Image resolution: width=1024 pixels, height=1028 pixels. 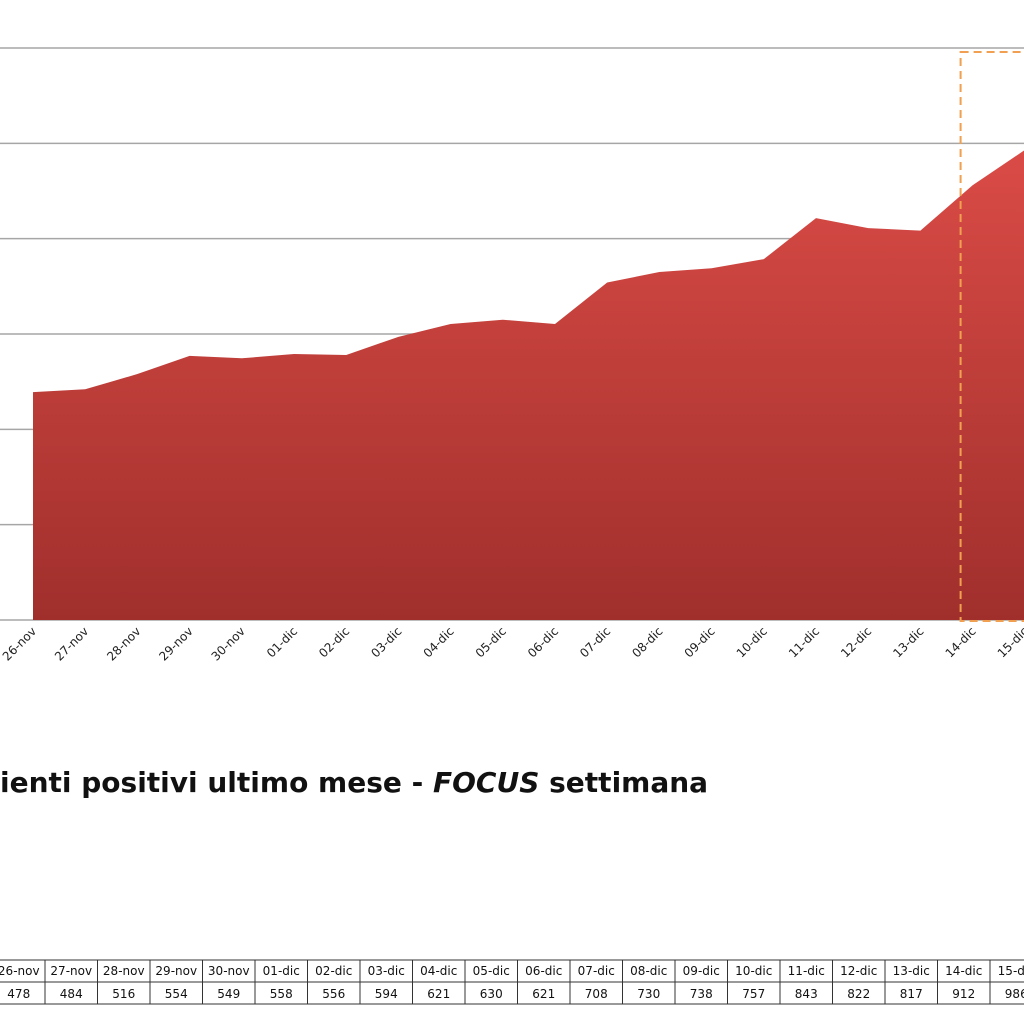 What do you see at coordinates (18, 994) in the screenshot?
I see `table-value: 478` at bounding box center [18, 994].